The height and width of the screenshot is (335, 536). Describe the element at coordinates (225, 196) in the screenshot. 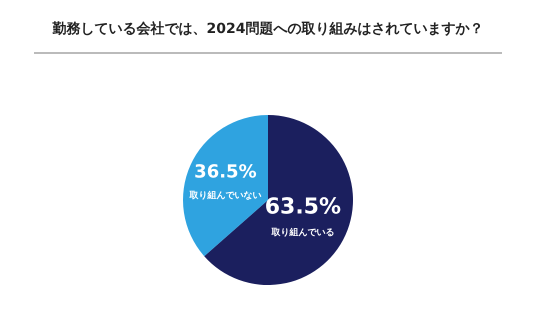

I see `slice-label: 取り組んでいない` at that location.